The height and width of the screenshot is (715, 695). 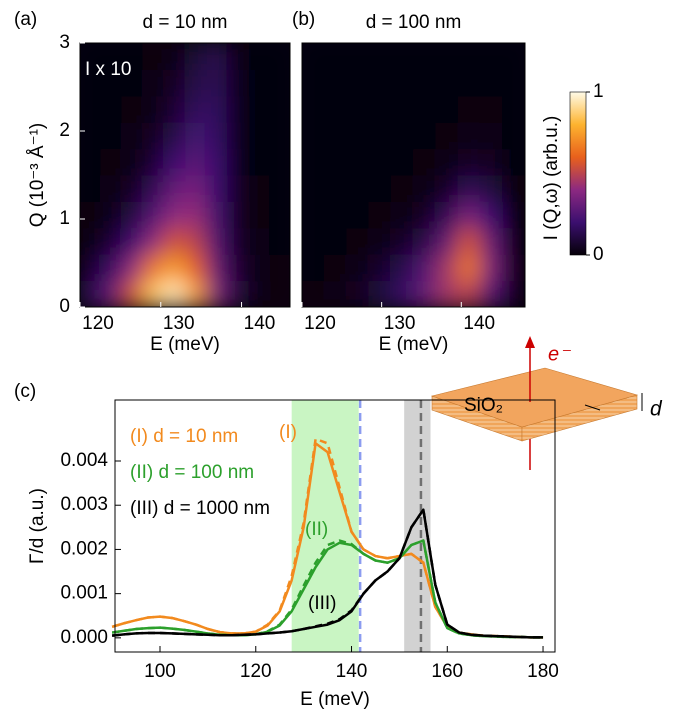 I want to click on series-line-dashed, so click(x=327, y=589).